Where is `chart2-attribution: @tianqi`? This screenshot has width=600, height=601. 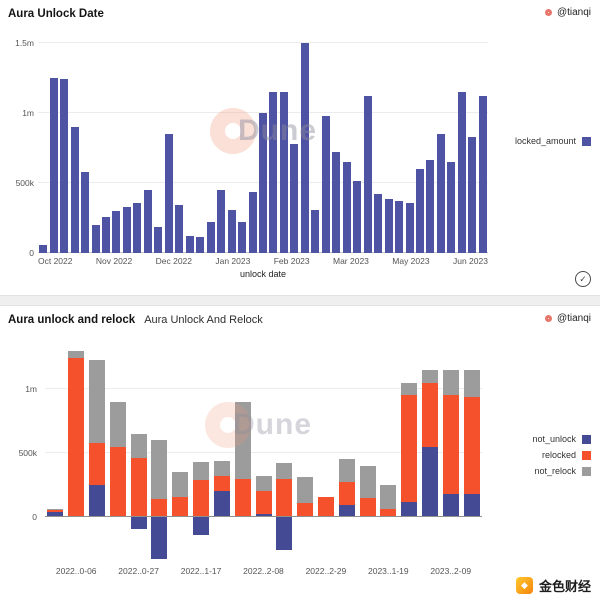
chart2-attribution: @tianqi is located at coordinates (567, 318).